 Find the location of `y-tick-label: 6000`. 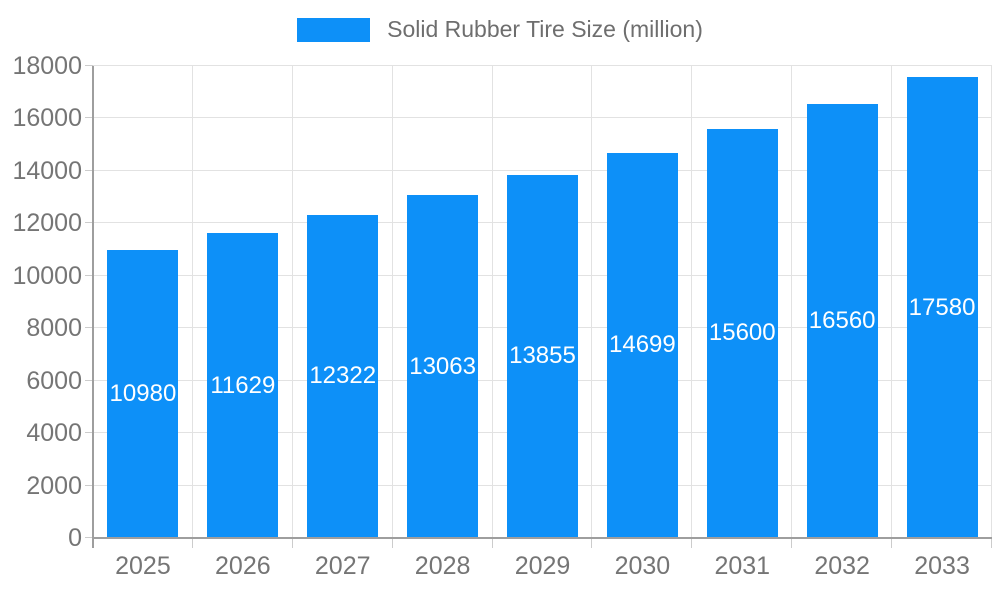

y-tick-label: 6000 is located at coordinates (54, 380).